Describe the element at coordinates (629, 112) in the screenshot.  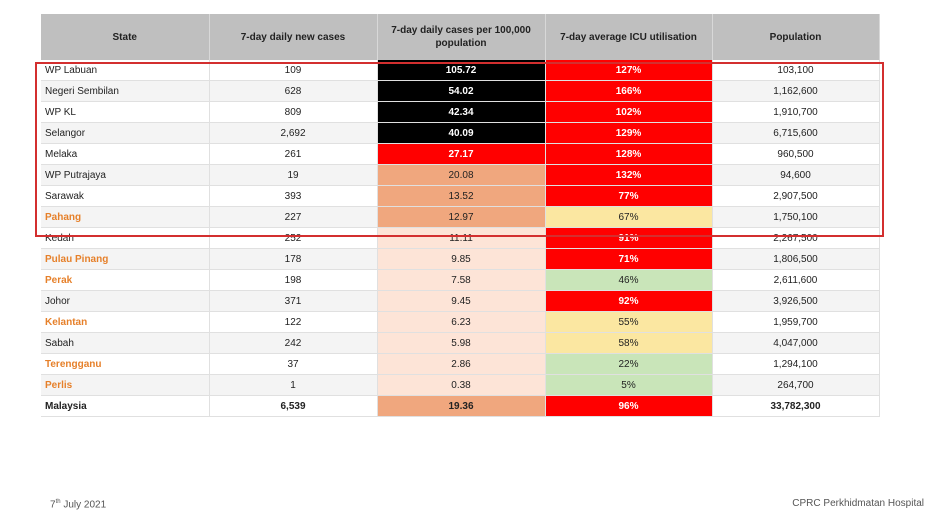
I see `icu-cell: 102%` at that location.